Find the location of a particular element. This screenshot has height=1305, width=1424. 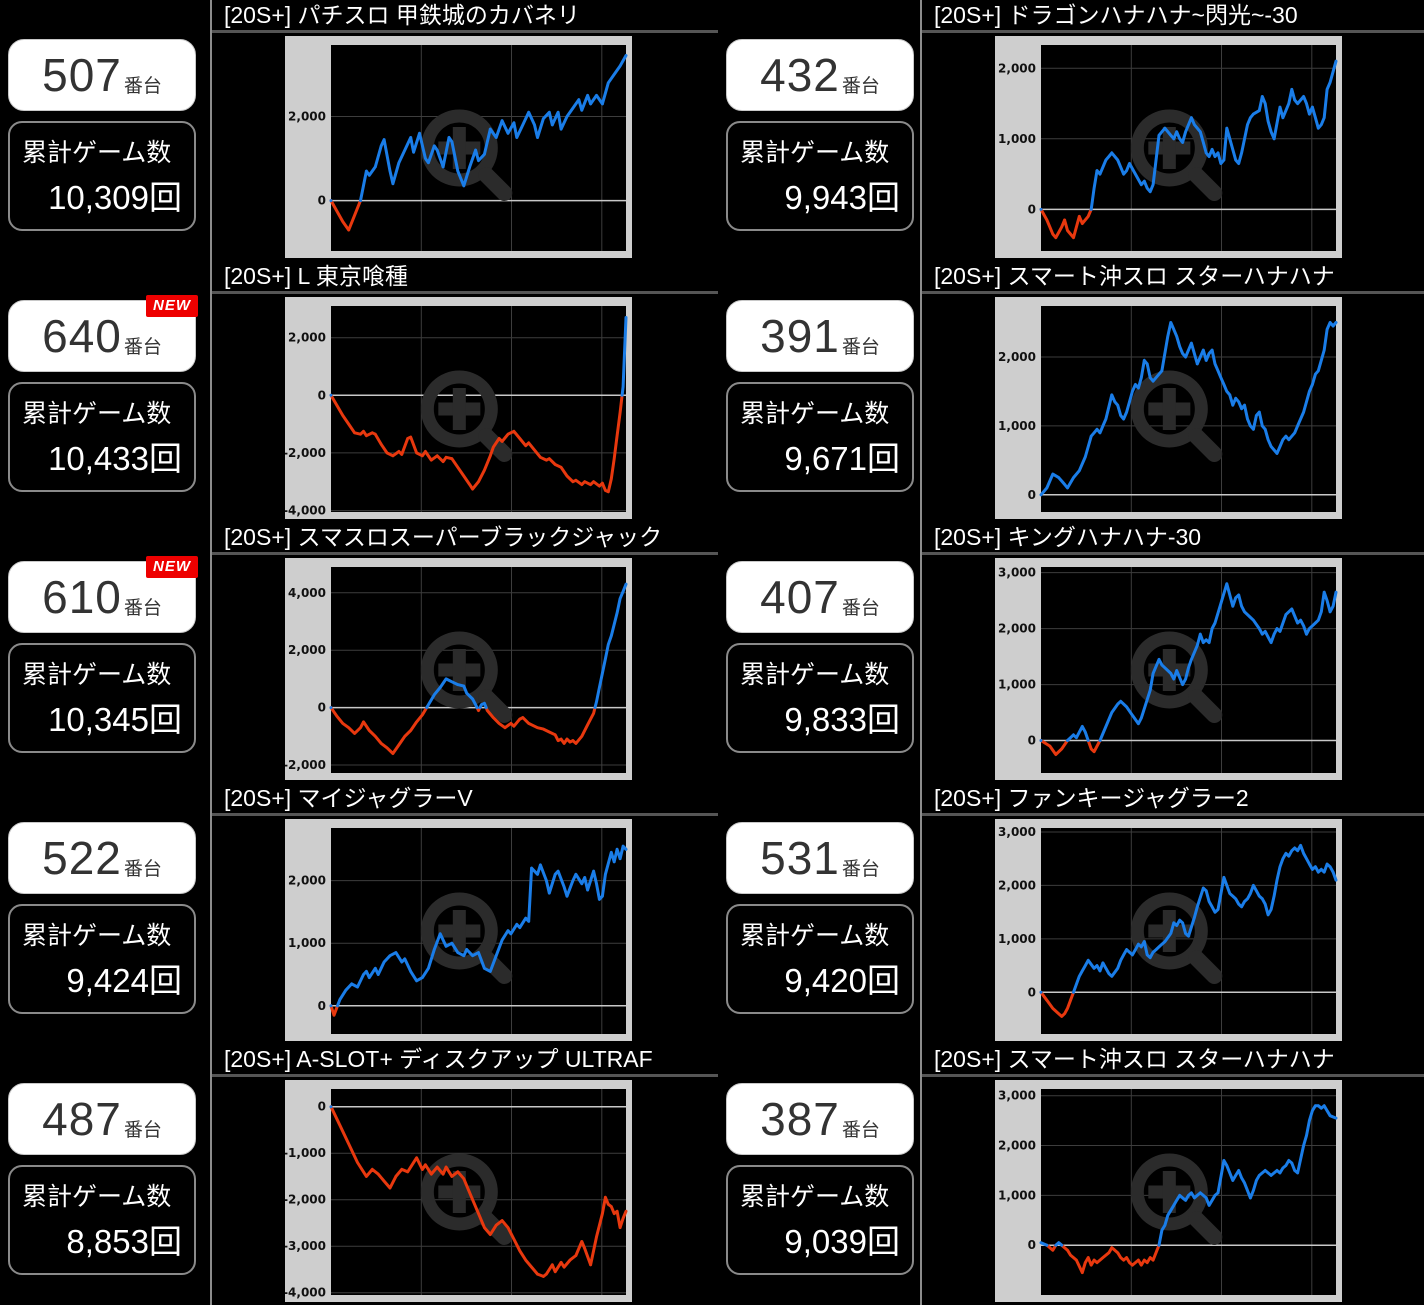

machine-info-column: NEW 487 番台 累計ゲーム数 8,853回 is located at coordinates (106, 1174).